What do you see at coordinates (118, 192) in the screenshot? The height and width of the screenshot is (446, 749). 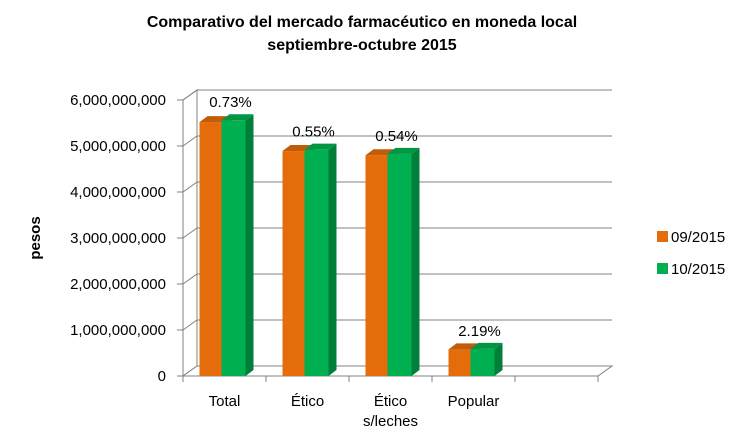 I see `y-tick-label: 4,000,000,000` at bounding box center [118, 192].